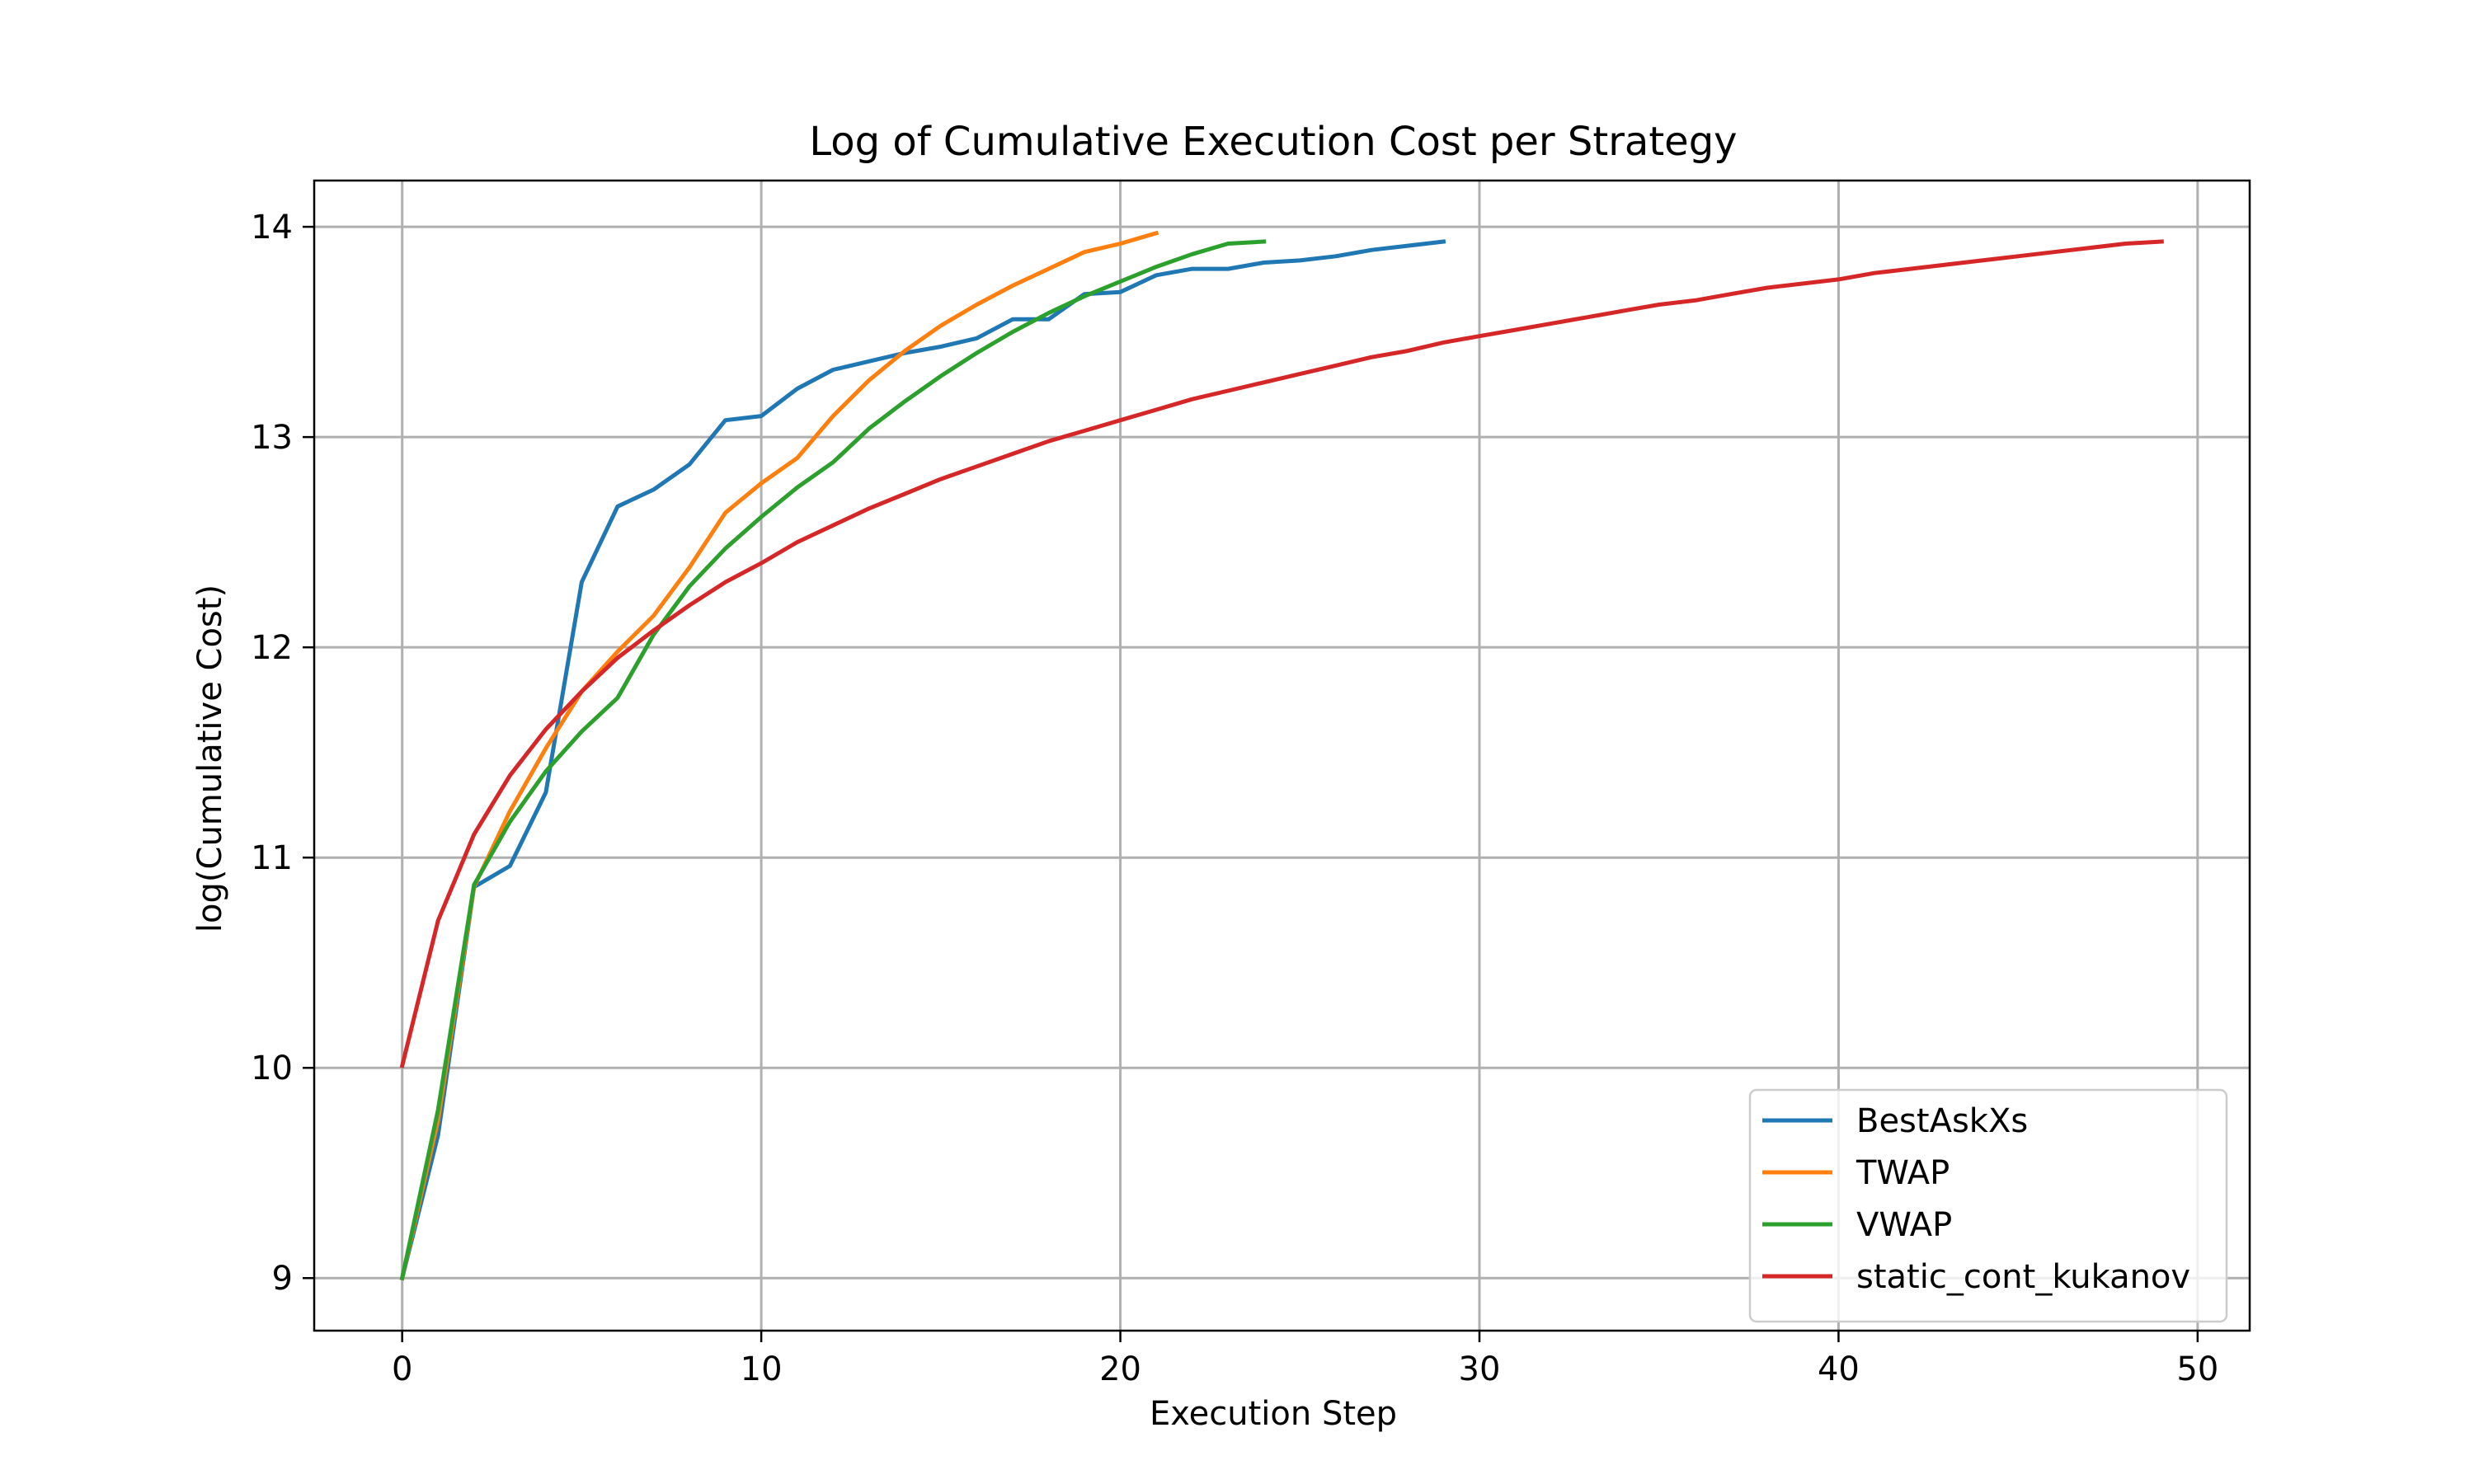 The width and height of the screenshot is (2474, 1484). What do you see at coordinates (2197, 1369) in the screenshot?
I see `x-tick-label: 50` at bounding box center [2197, 1369].